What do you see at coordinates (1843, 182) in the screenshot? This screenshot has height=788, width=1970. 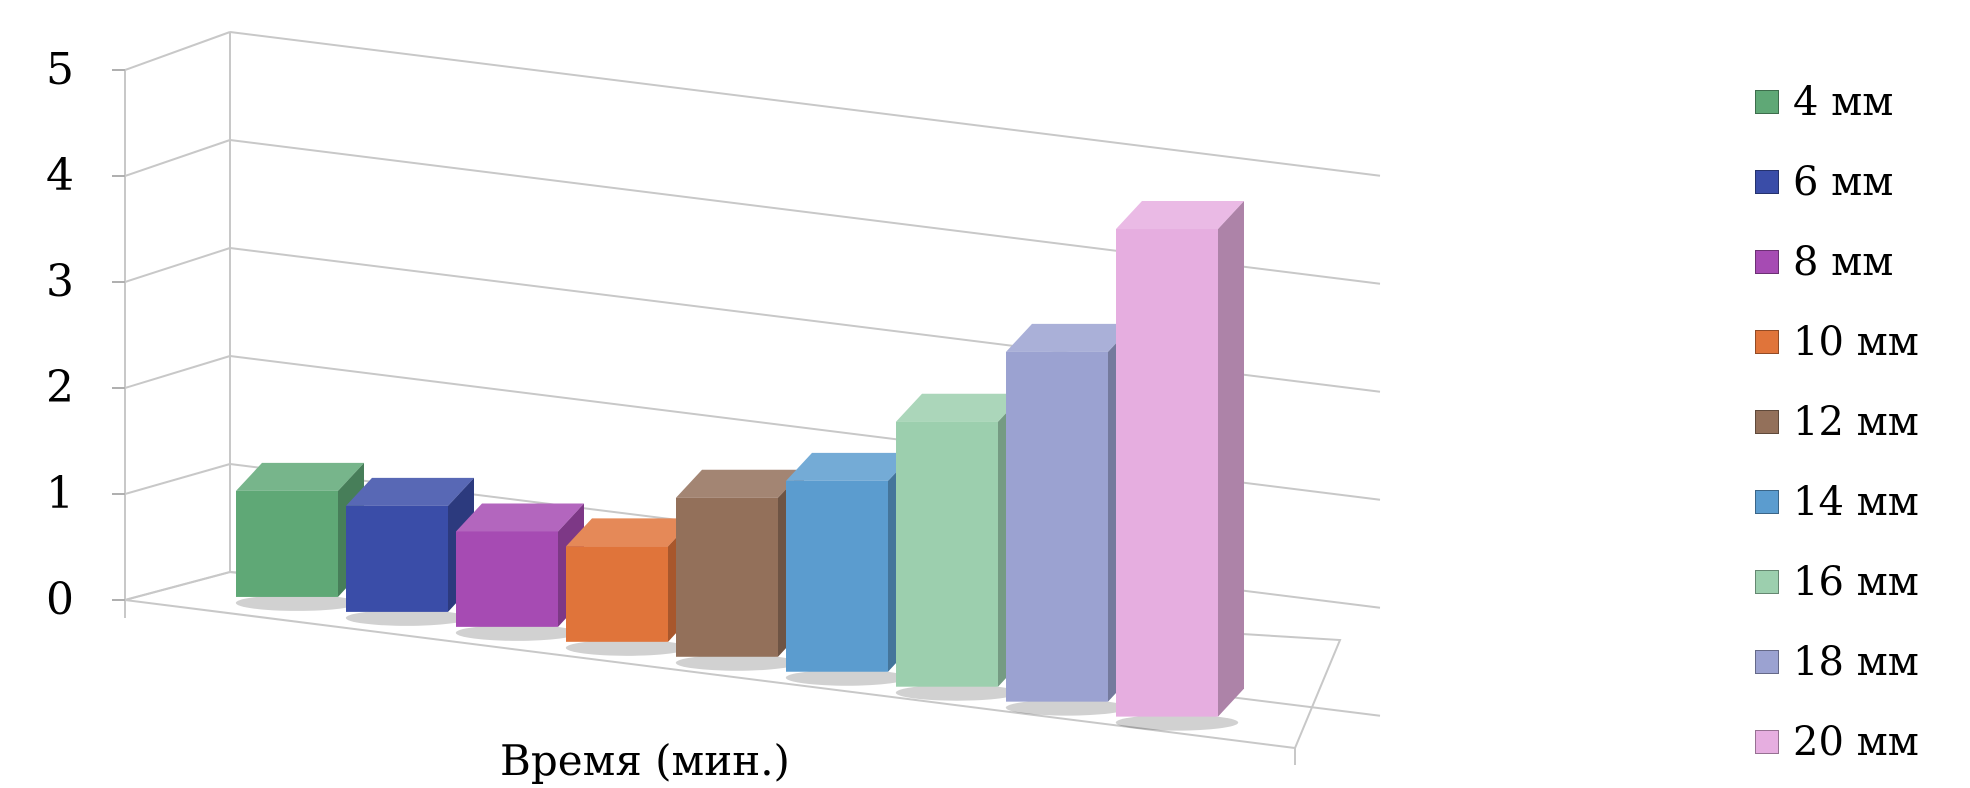 I see `legend-label: 6 мм` at bounding box center [1843, 182].